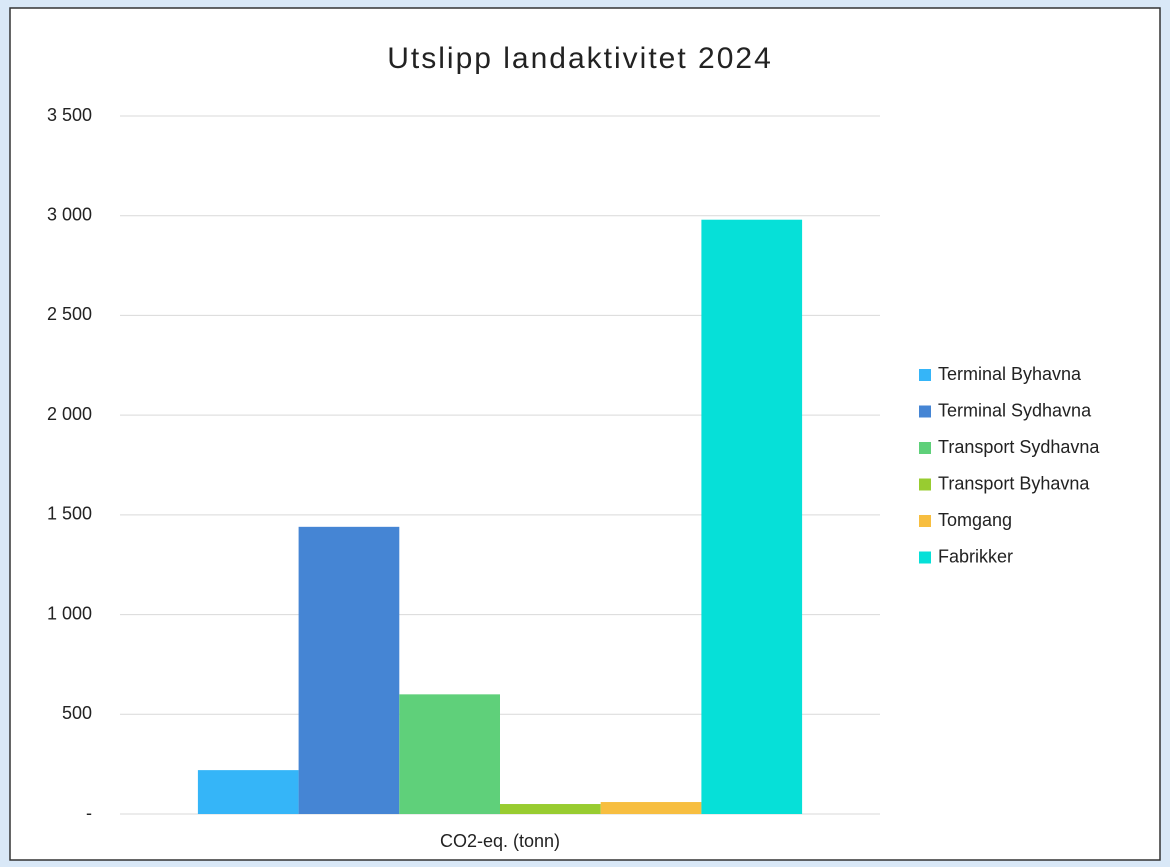 Image resolution: width=1170 pixels, height=867 pixels. What do you see at coordinates (69, 115) in the screenshot?
I see `y-tick-label: 3 500` at bounding box center [69, 115].